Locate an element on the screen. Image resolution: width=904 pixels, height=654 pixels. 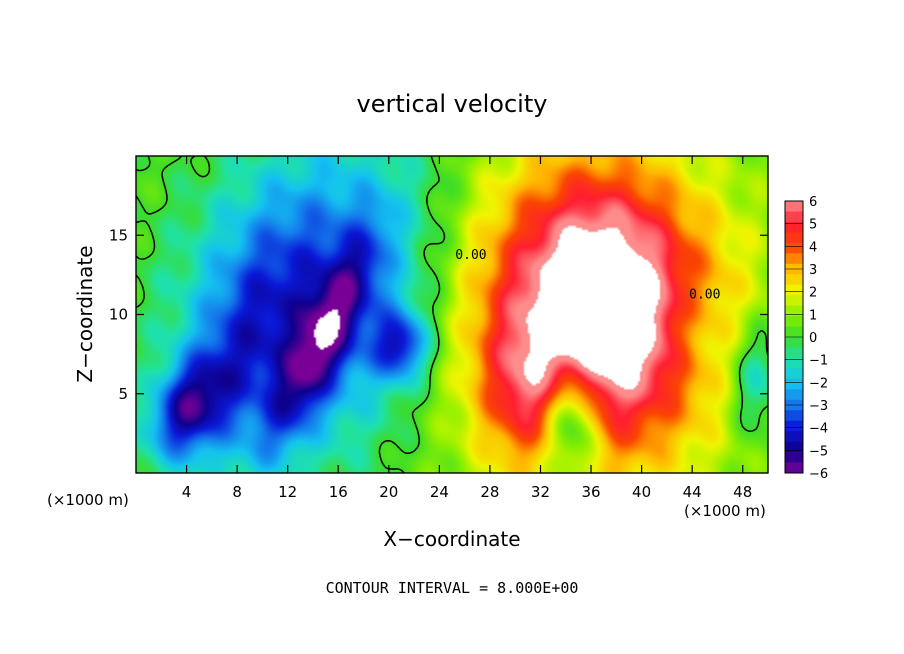
colorbar-label: 6 is located at coordinates (813, 202).